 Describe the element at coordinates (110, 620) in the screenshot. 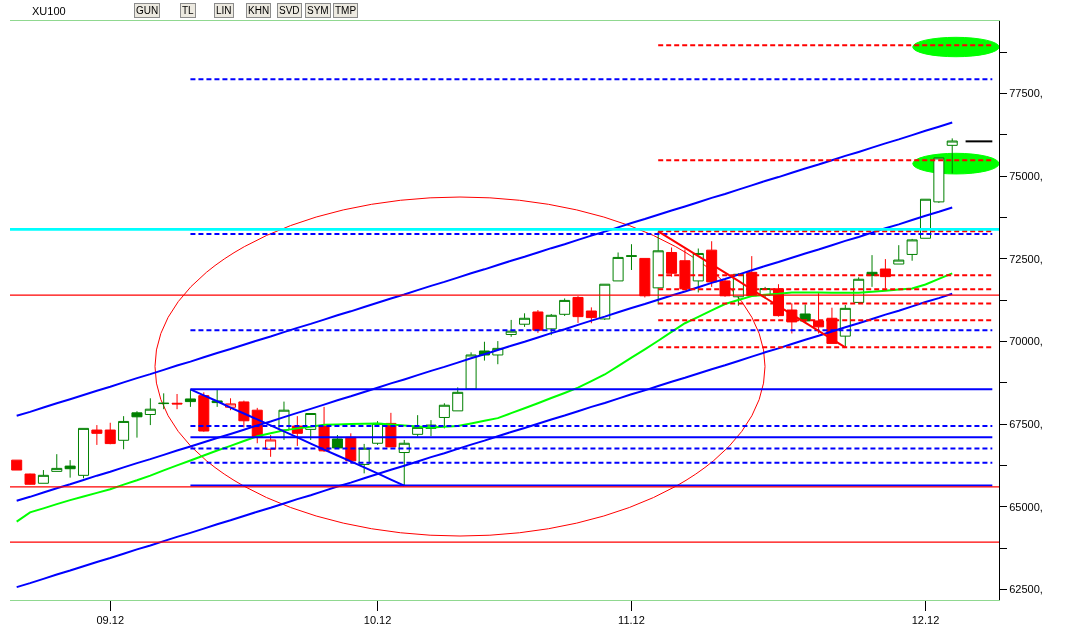

I see `x-tick-label: 09.12` at that location.